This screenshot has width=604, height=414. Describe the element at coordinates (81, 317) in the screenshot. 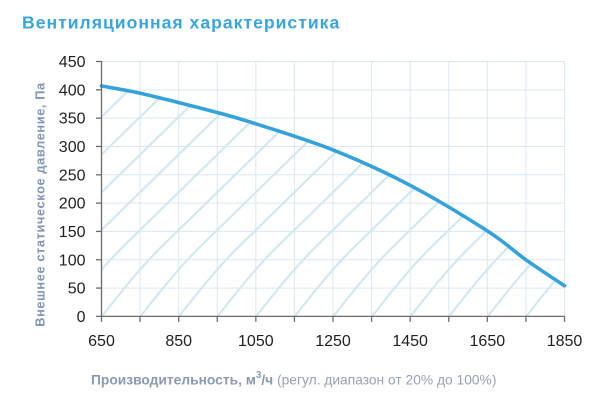

I see `svg-text: 0` at that location.